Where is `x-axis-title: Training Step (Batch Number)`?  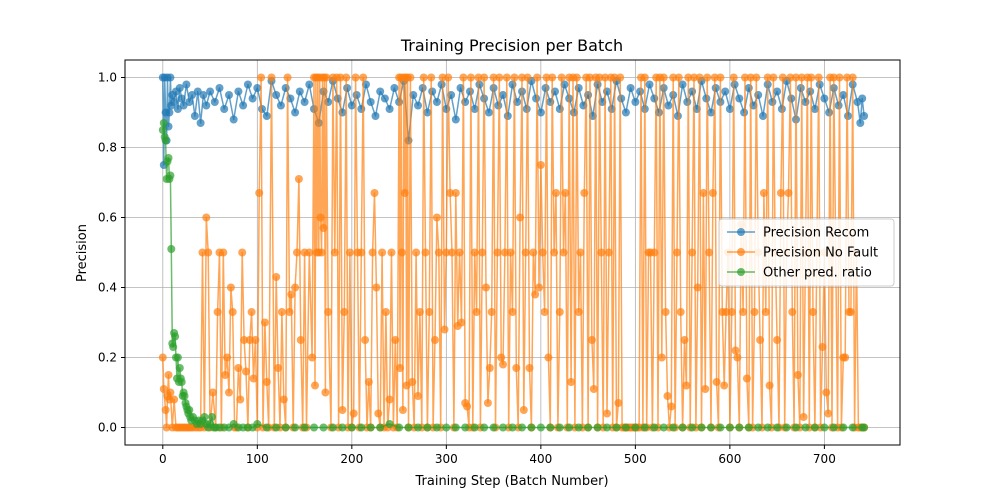
x-axis-title: Training Step (Batch Number) is located at coordinates (511, 481).